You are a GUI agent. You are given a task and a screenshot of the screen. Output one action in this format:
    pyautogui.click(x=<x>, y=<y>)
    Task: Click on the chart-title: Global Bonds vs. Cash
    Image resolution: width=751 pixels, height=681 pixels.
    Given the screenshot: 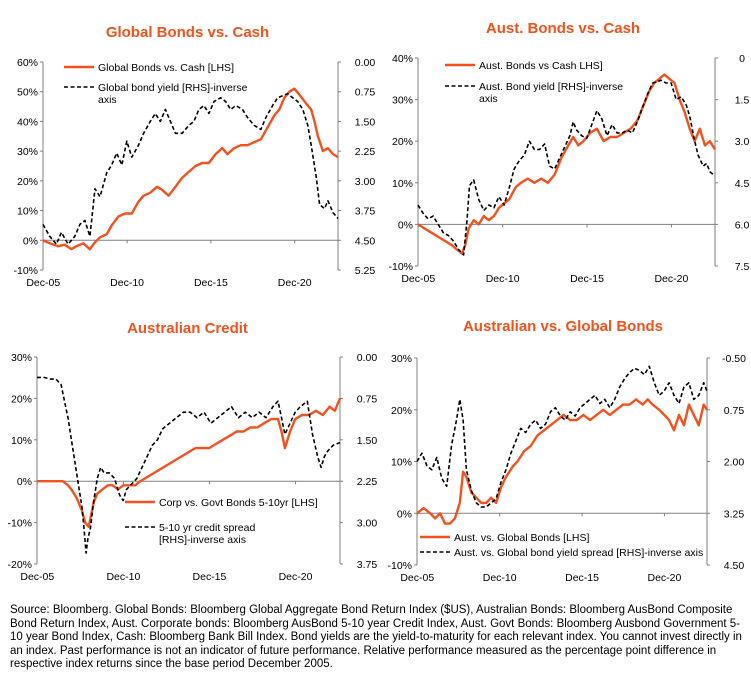 What is the action you would take?
    pyautogui.click(x=187, y=32)
    